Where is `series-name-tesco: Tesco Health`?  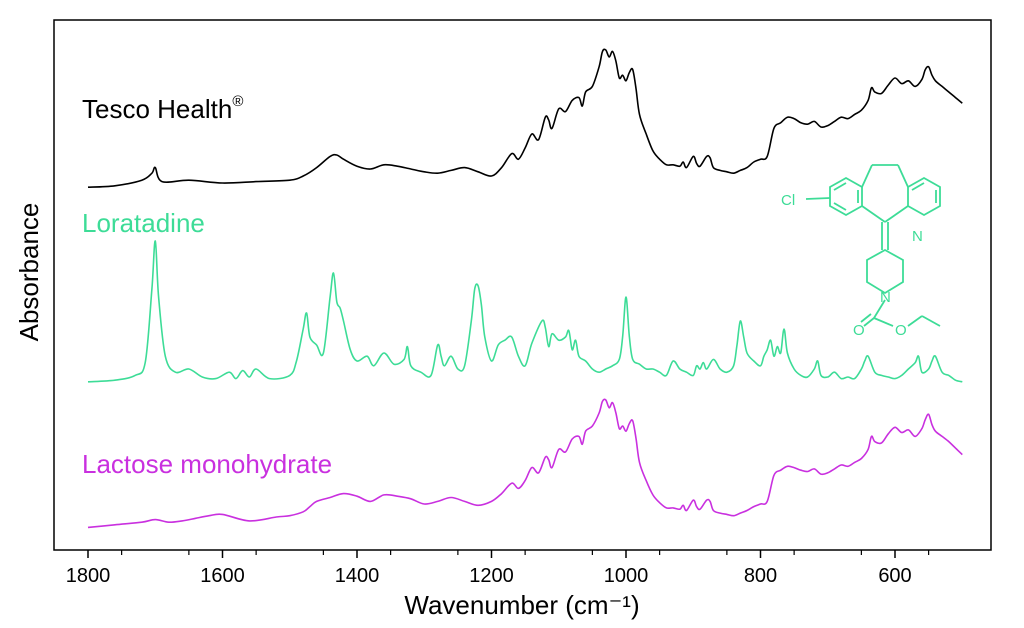 series-name-tesco: Tesco Health is located at coordinates (157, 109).